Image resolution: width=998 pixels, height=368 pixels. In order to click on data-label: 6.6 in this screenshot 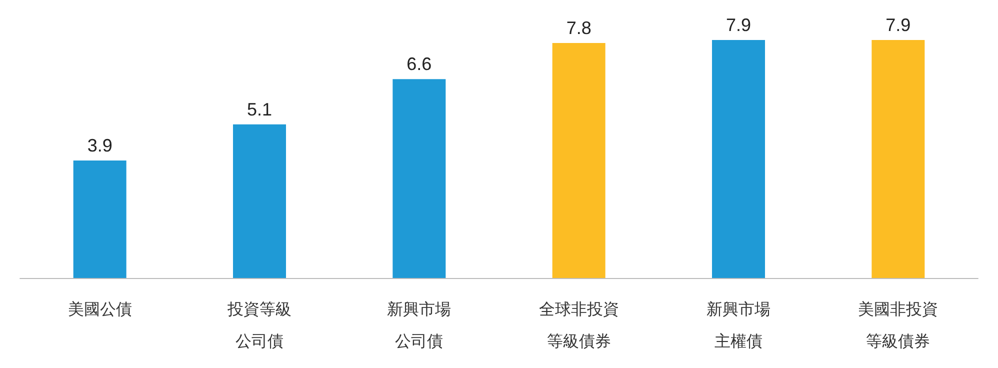, I will do `click(419, 64)`.